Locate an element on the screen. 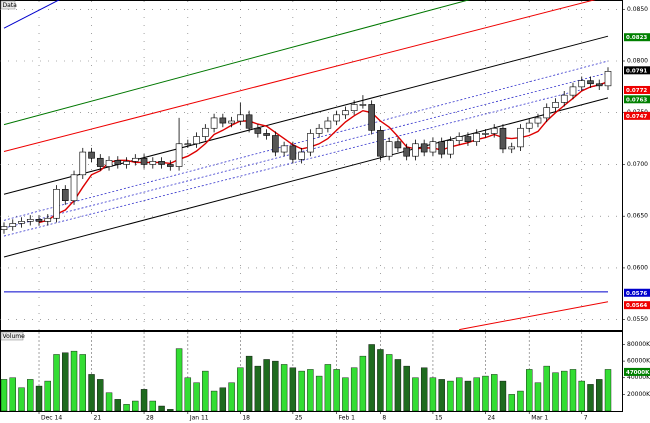  y-tick-label: 20000K is located at coordinates (638, 394).